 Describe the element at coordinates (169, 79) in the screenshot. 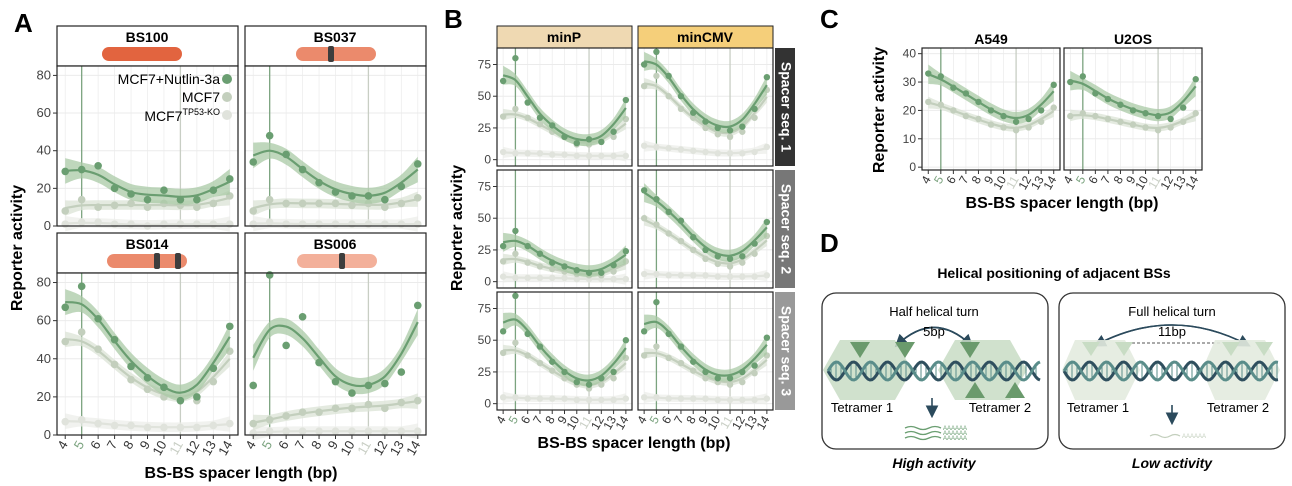

I see `legend-label-nutlin: MCF7+Nutlin-3a` at that location.